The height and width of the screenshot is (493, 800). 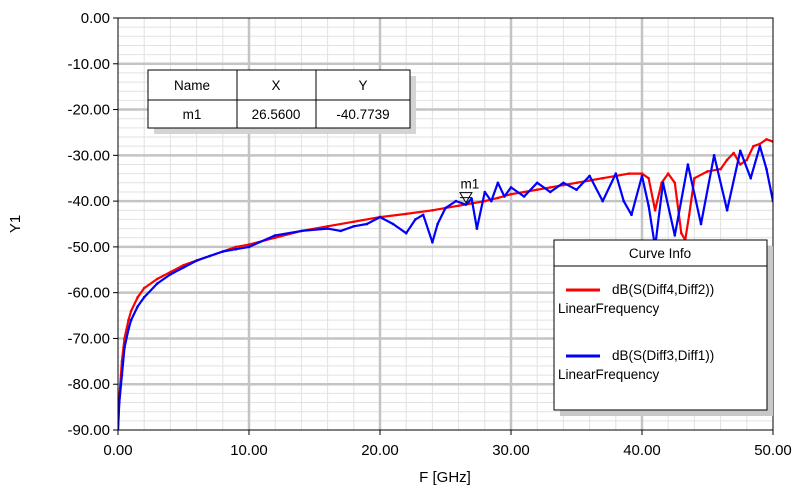 I want to click on y-tick-label: -80.00, so click(x=88, y=384).